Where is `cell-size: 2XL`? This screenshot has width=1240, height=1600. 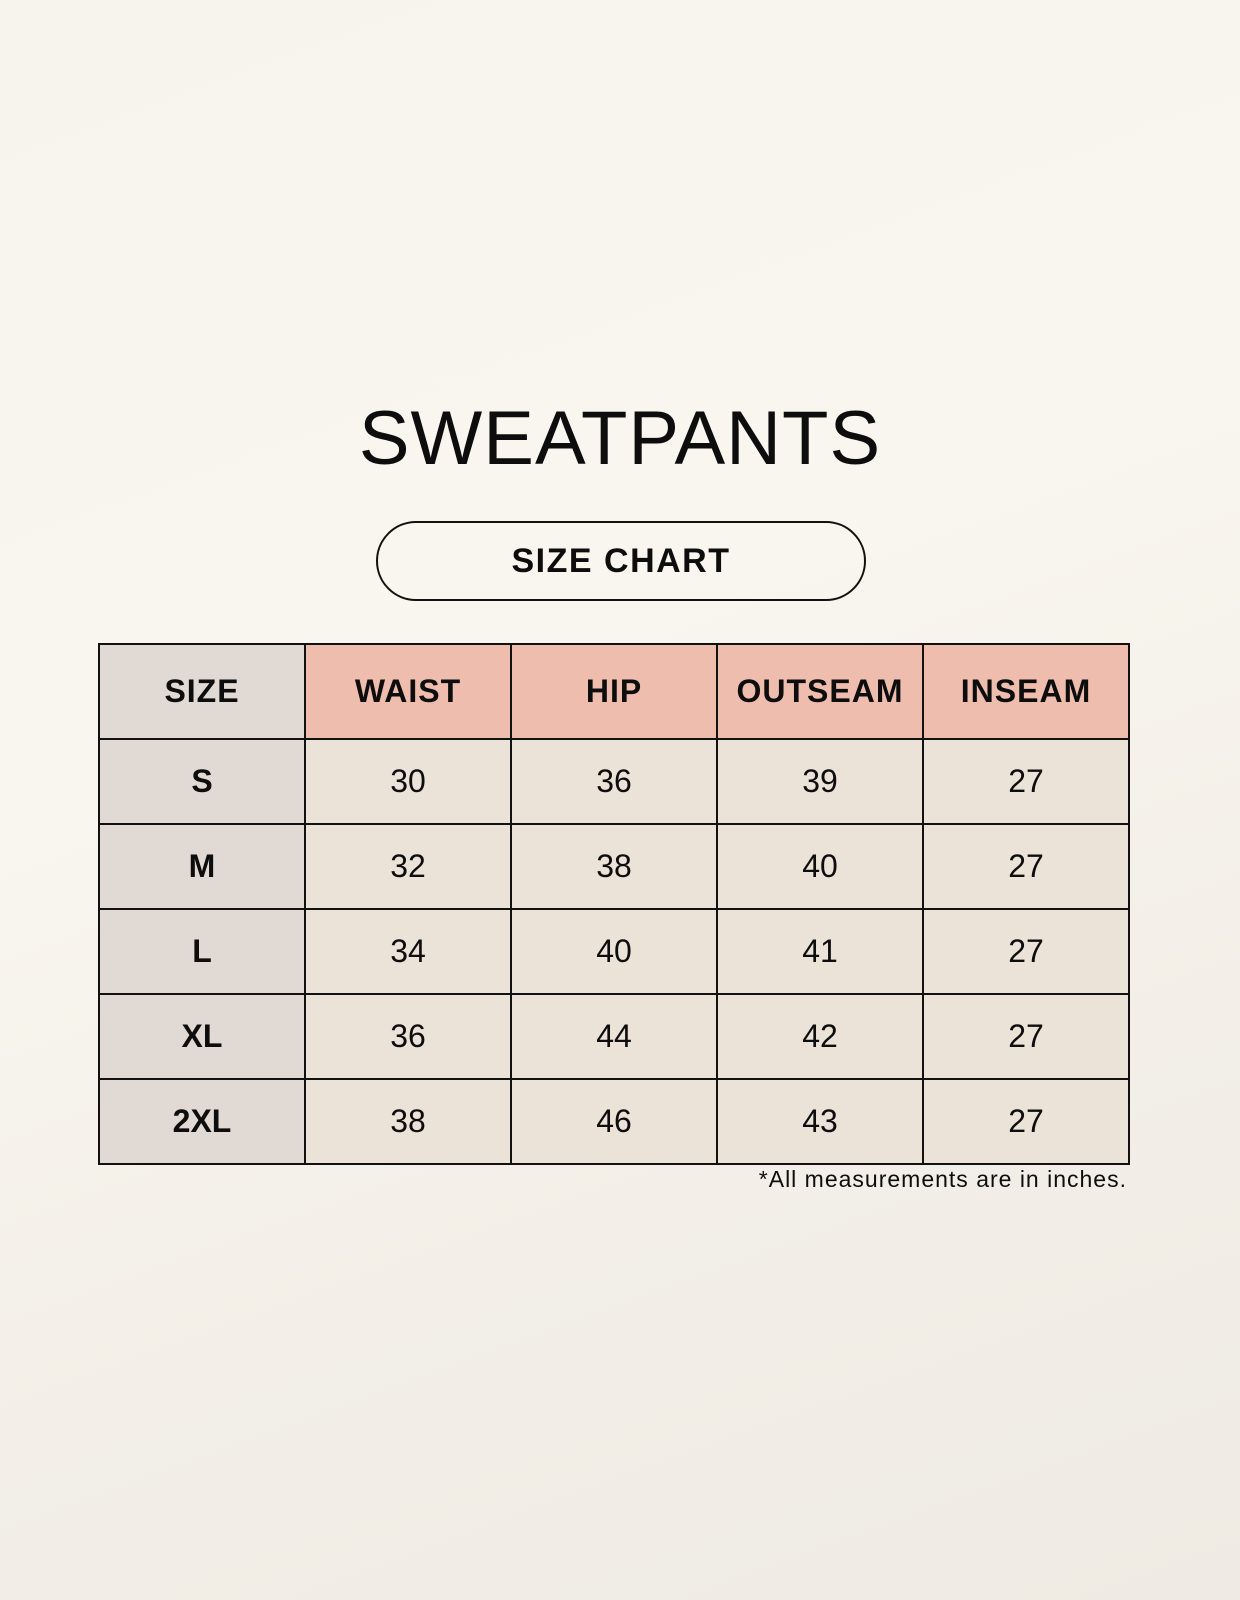
cell-size: 2XL is located at coordinates (202, 1121).